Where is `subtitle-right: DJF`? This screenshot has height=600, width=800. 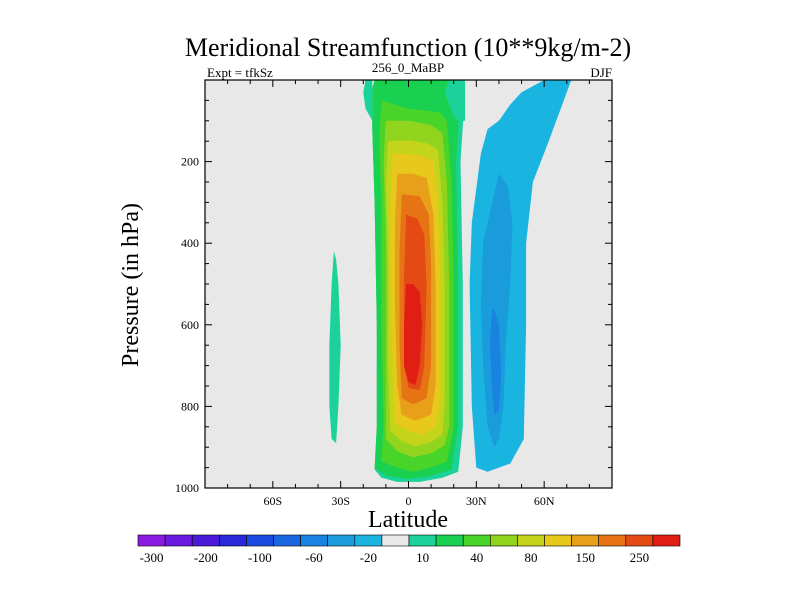 subtitle-right: DJF is located at coordinates (601, 72).